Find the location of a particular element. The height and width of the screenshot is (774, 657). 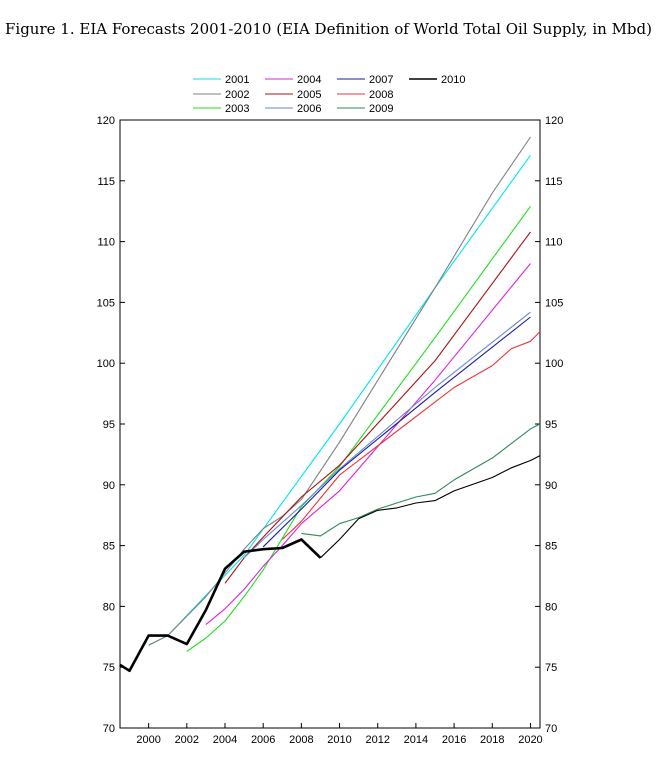

x-tick-label: 2012 is located at coordinates (377, 740).